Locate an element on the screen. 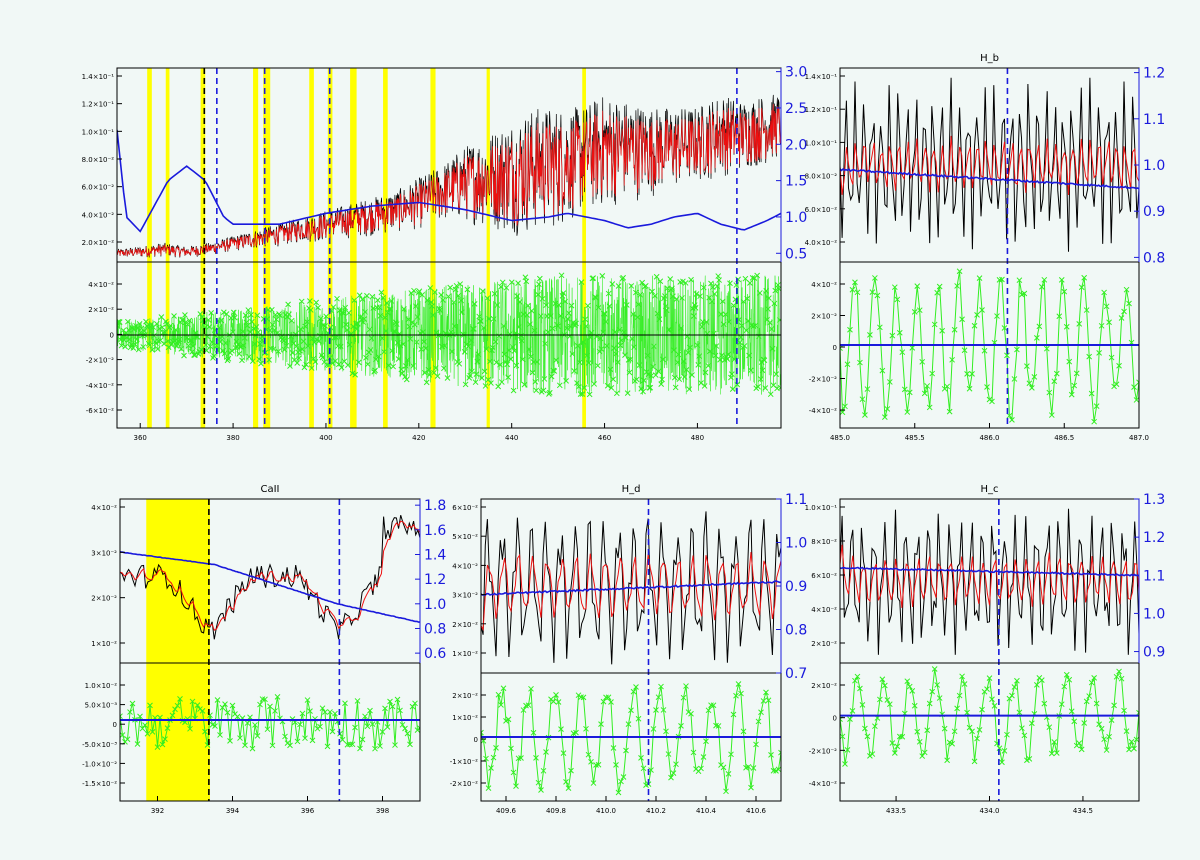 The height and width of the screenshot is (860, 1200). x-tick-label: 433.5 is located at coordinates (896, 811).